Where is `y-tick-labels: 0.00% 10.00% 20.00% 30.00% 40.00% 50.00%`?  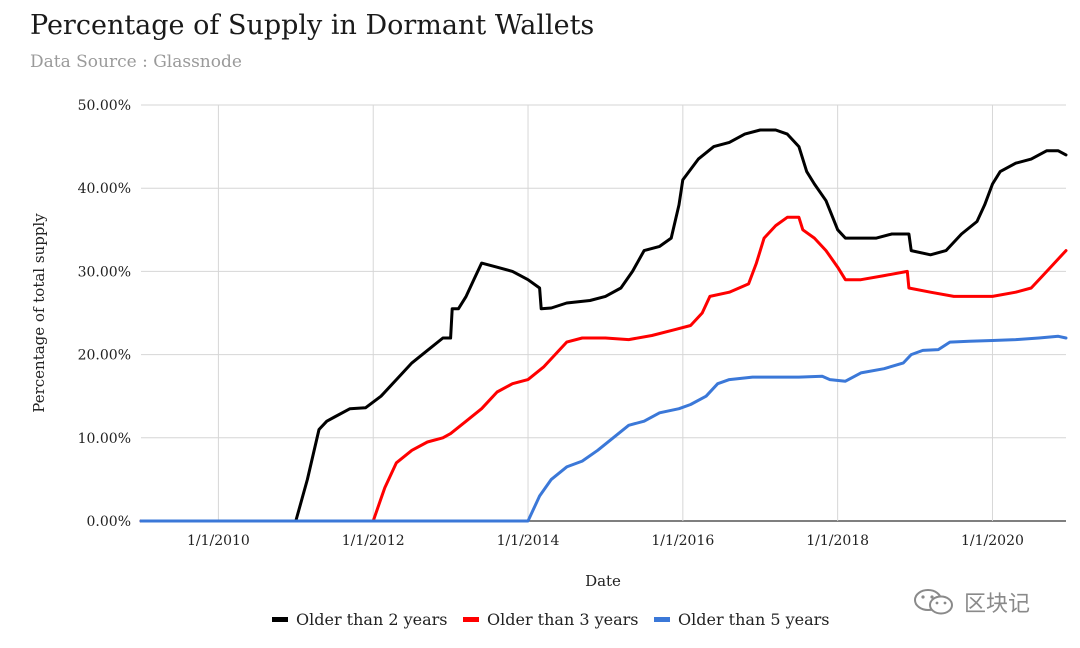
y-tick-labels: 0.00% 10.00% 20.00% 30.00% 40.00% 50.00% is located at coordinates (104, 314).